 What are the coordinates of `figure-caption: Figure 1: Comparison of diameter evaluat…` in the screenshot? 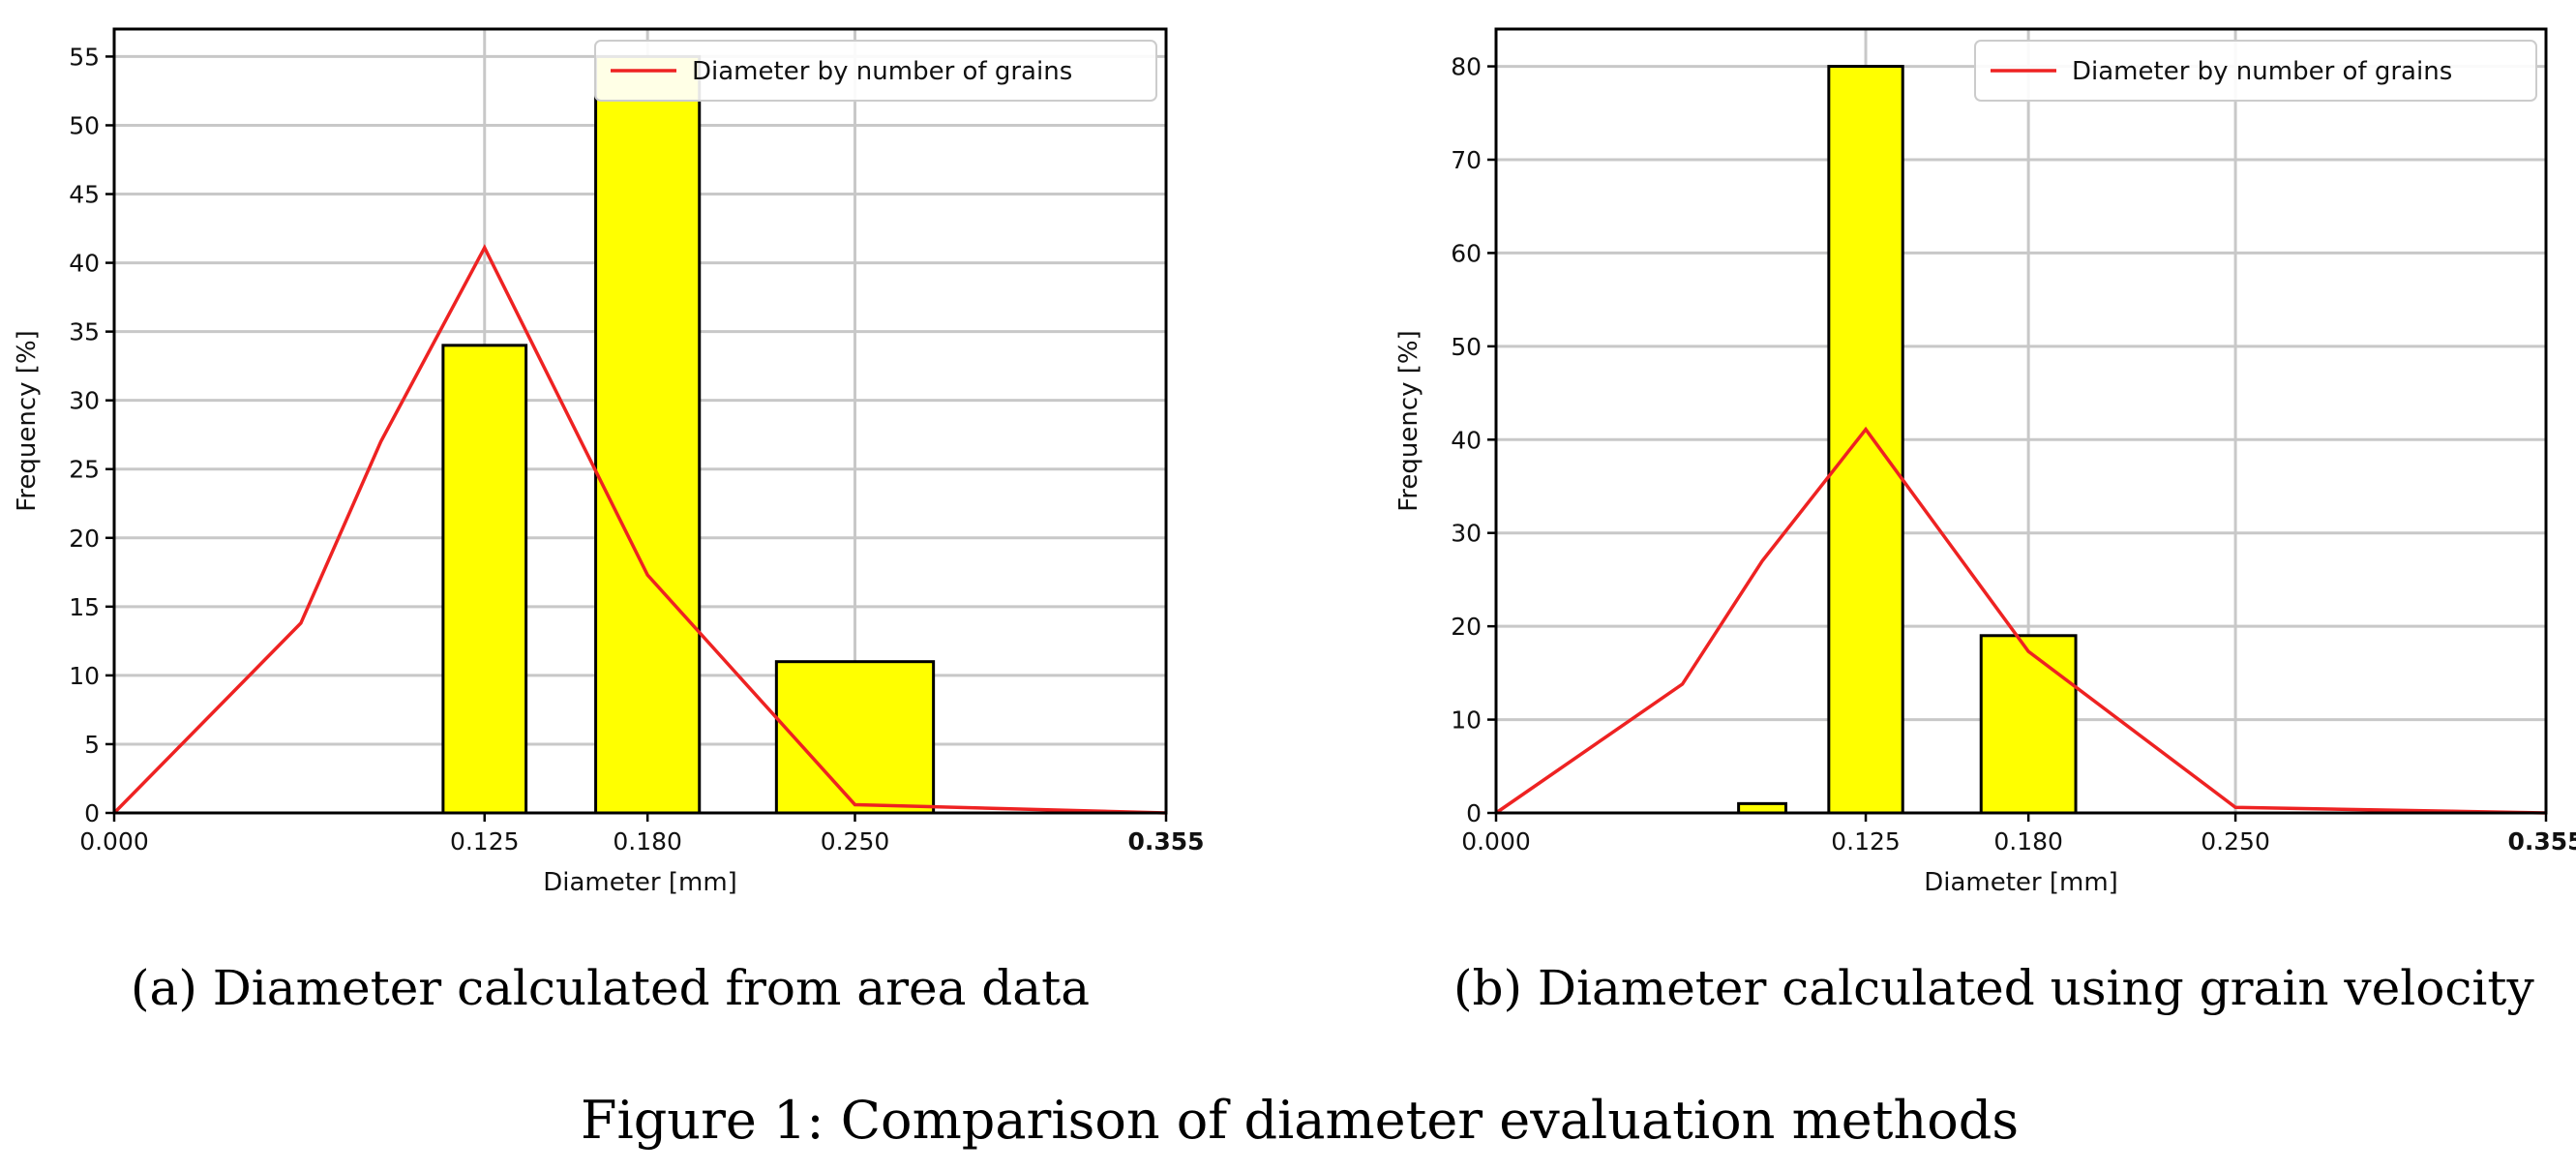 It's located at (1300, 1120).